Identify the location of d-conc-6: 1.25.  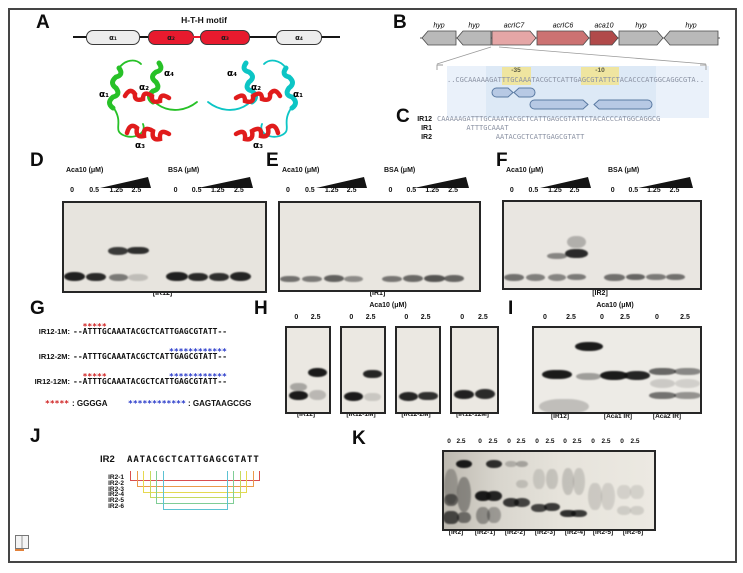
(217, 190).